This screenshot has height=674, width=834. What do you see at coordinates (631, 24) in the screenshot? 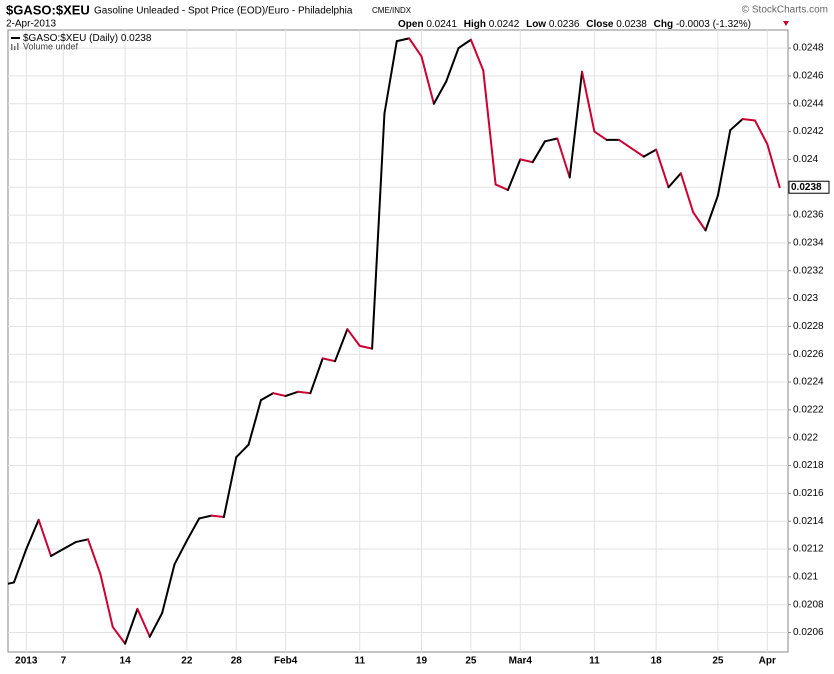
I see `close: 0.0238` at bounding box center [631, 24].